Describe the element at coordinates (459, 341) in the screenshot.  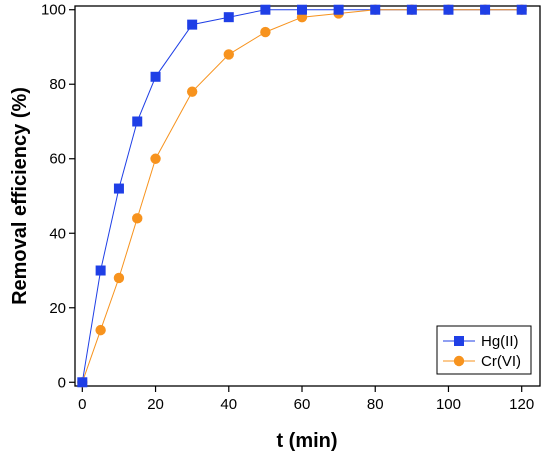
I see `legend-marker-hg` at that location.